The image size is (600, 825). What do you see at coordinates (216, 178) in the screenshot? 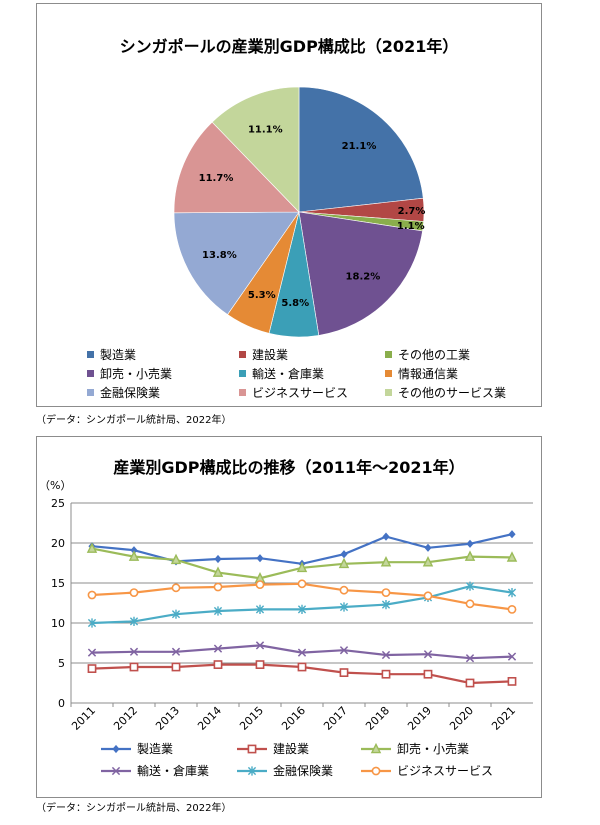
I see `pie-slice-label: 11.7%` at bounding box center [216, 178].